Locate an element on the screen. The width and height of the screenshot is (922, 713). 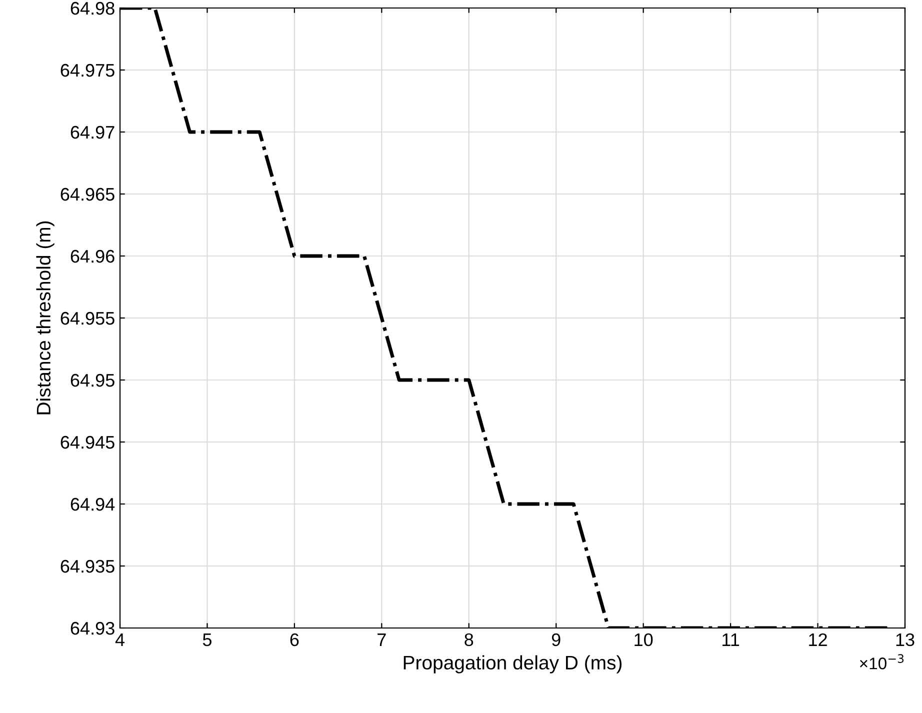
text: ×10$^{−3}$ is located at coordinates (882, 662).